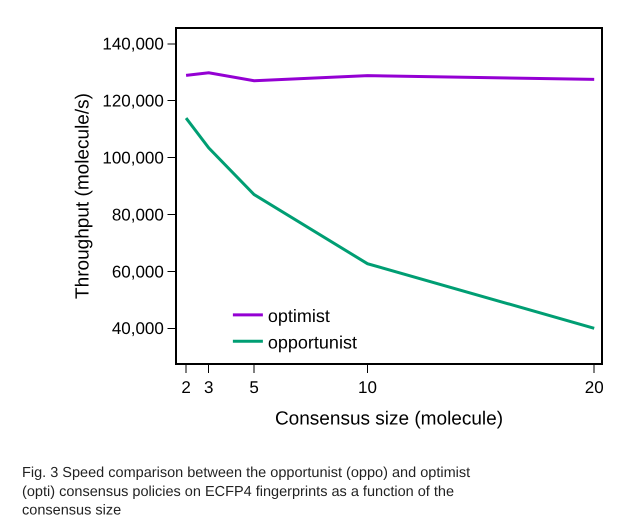  Describe the element at coordinates (389, 419) in the screenshot. I see `x-axis-title: Consensus size (molecule)` at that location.